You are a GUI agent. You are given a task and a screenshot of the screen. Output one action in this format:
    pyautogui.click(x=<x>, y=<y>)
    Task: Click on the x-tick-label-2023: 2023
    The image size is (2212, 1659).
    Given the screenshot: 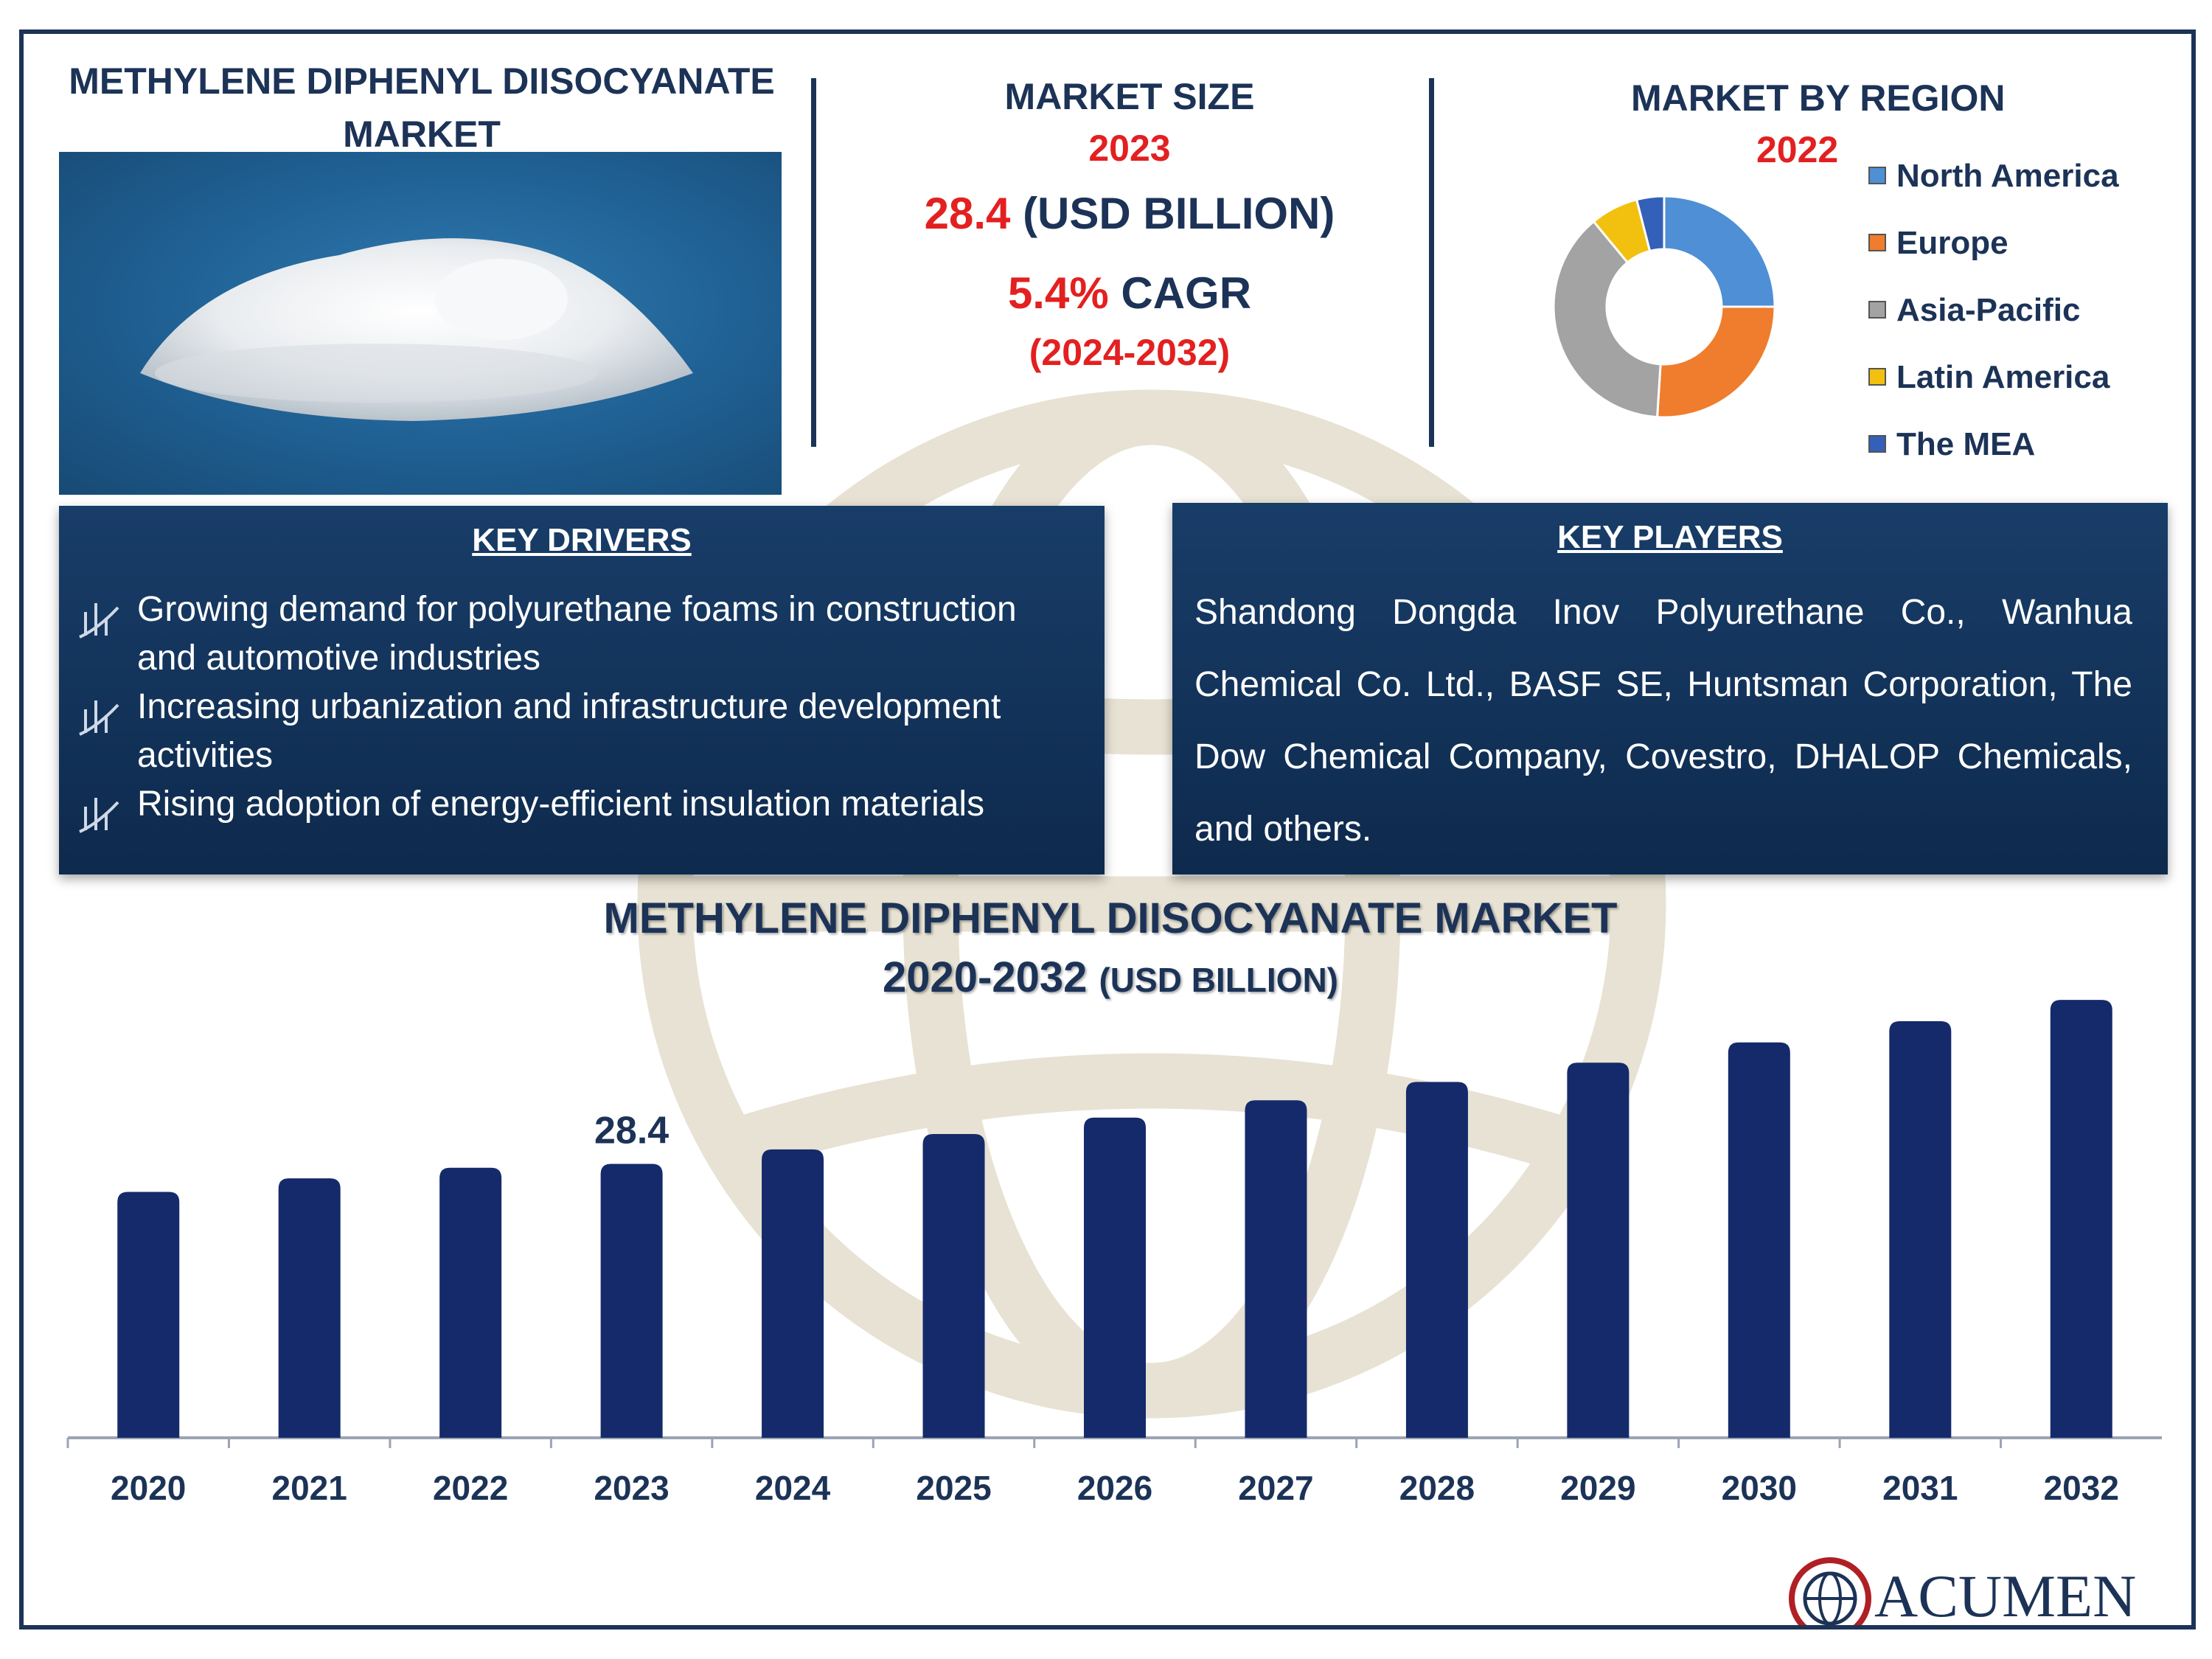 What is the action you would take?
    pyautogui.click(x=631, y=1488)
    